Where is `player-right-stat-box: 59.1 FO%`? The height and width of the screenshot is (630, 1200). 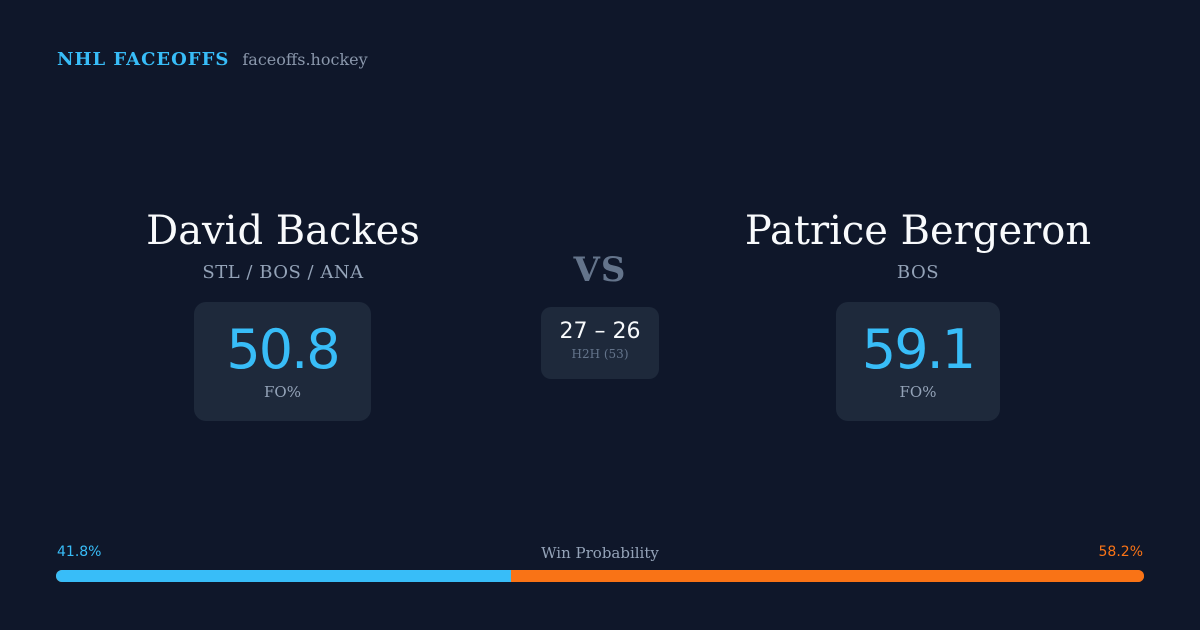 player-right-stat-box: 59.1 FO% is located at coordinates (918, 361).